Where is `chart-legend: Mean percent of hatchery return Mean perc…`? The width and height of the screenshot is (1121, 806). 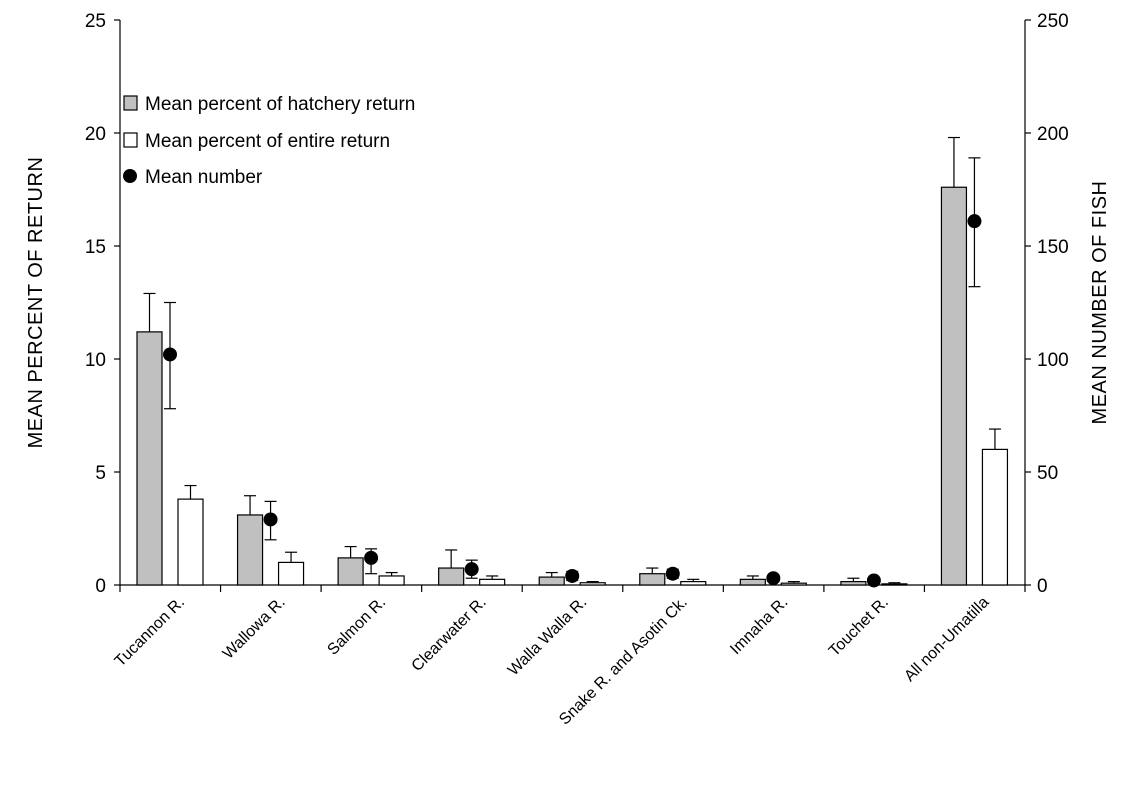
chart-legend: Mean percent of hatchery return Mean perc… is located at coordinates (269, 141).